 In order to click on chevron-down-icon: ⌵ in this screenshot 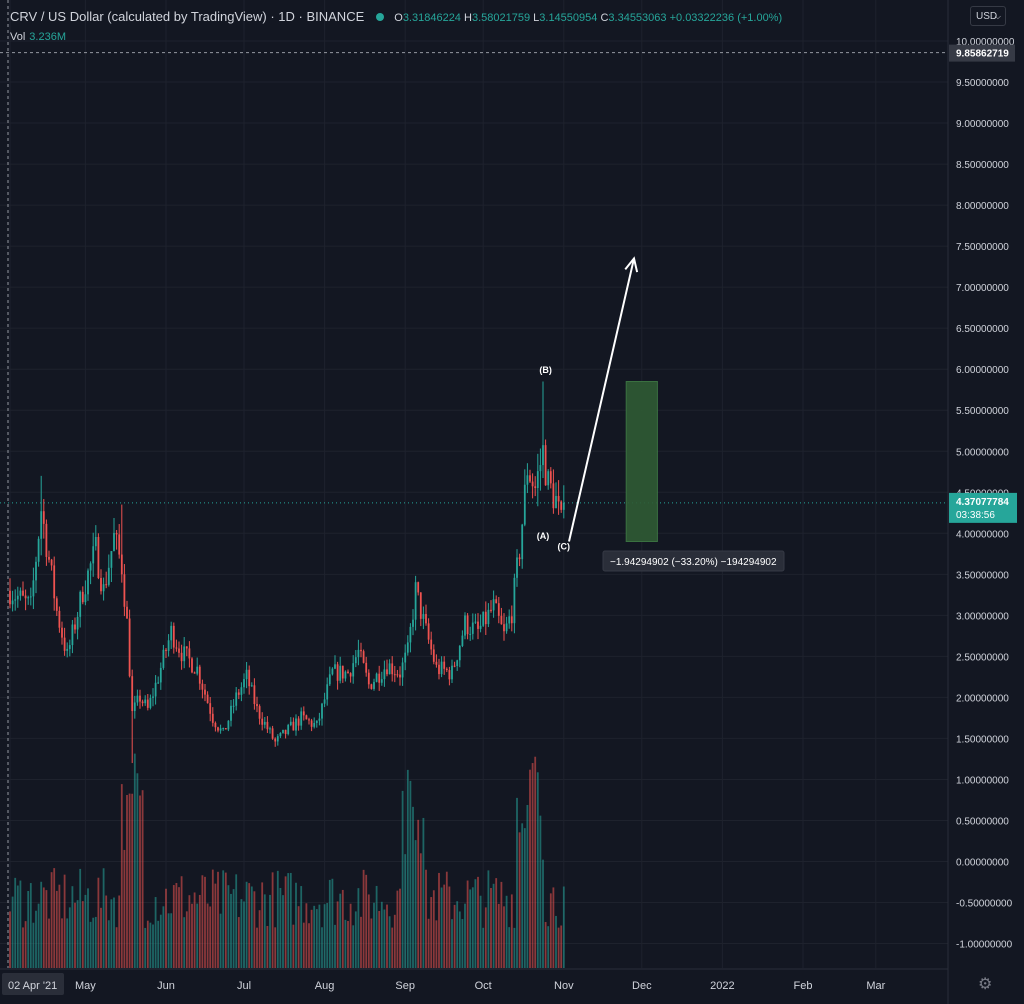, I will do `click(997, 16)`.